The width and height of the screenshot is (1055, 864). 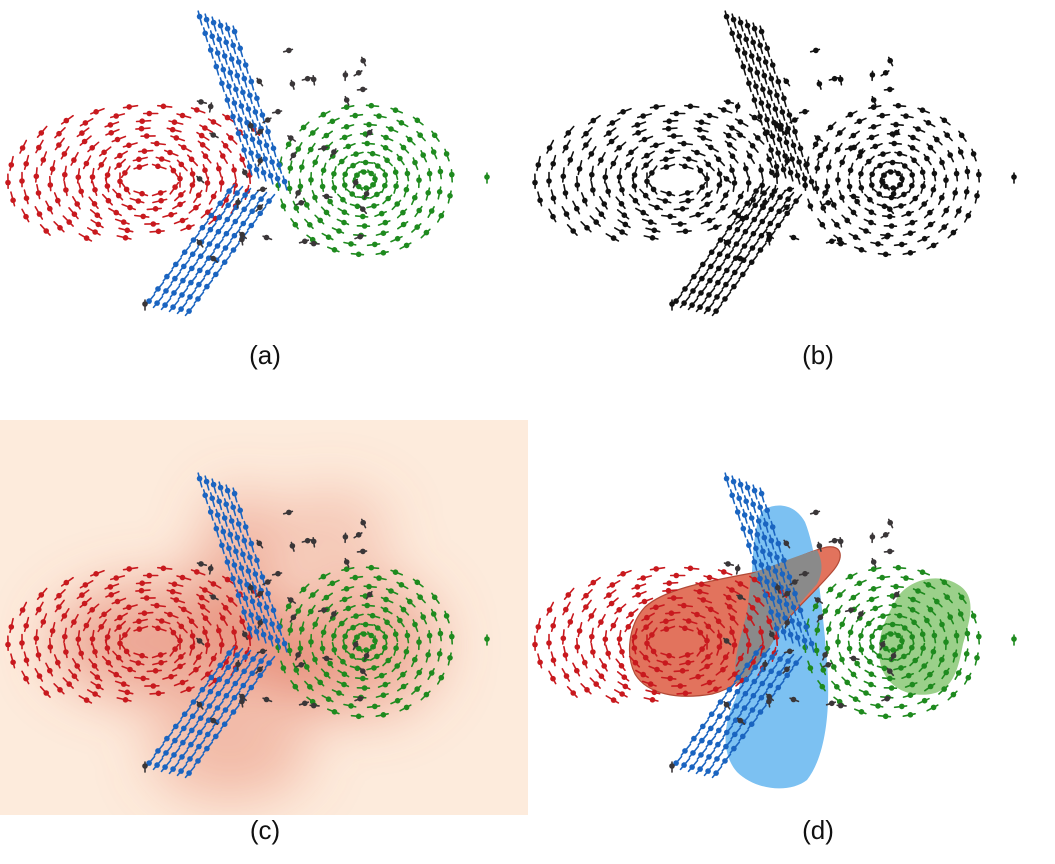 What do you see at coordinates (799, 647) in the screenshot?
I see `cluster-regions` at bounding box center [799, 647].